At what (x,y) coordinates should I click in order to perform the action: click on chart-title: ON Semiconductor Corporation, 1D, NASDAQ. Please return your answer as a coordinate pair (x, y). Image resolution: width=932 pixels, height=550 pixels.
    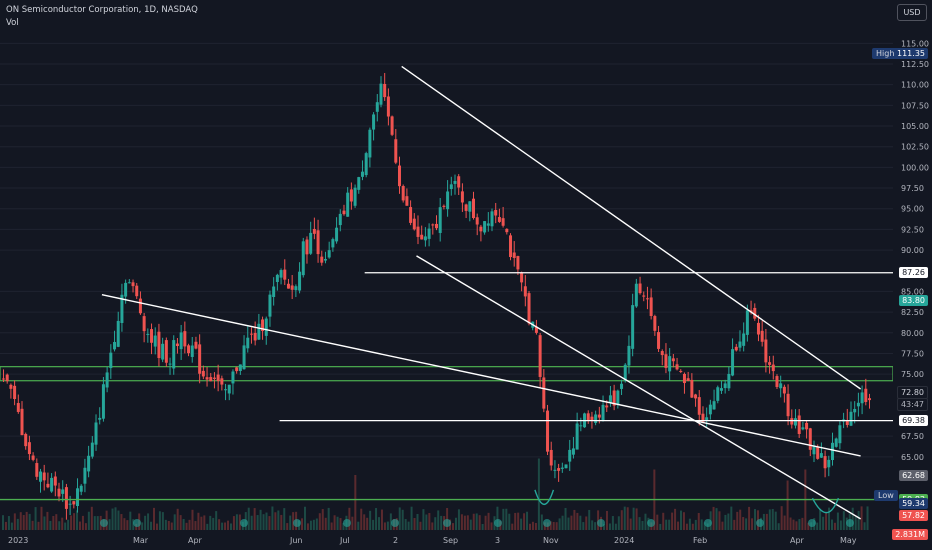
    Looking at the image, I should click on (102, 10).